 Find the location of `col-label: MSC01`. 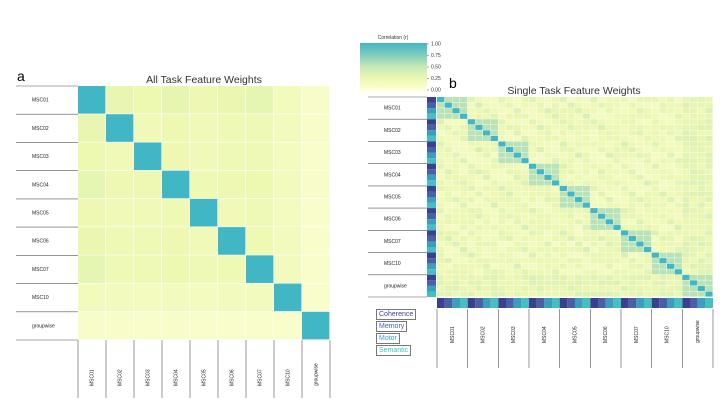

col-label: MSC01 is located at coordinates (93, 377).